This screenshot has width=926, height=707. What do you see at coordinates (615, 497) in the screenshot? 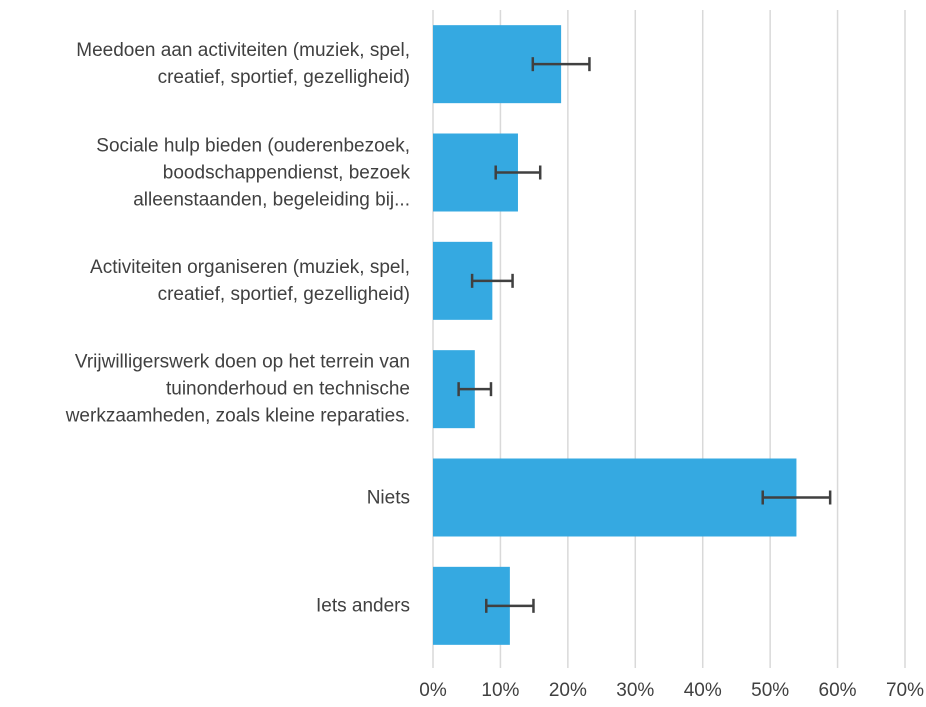
I see `bar` at bounding box center [615, 497].